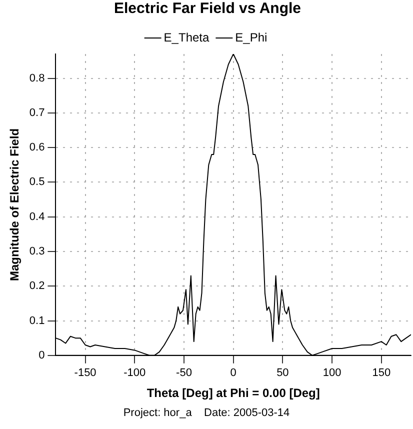 The height and width of the screenshot is (429, 413). What do you see at coordinates (381, 373) in the screenshot?
I see `x-tick-label: 150` at bounding box center [381, 373].